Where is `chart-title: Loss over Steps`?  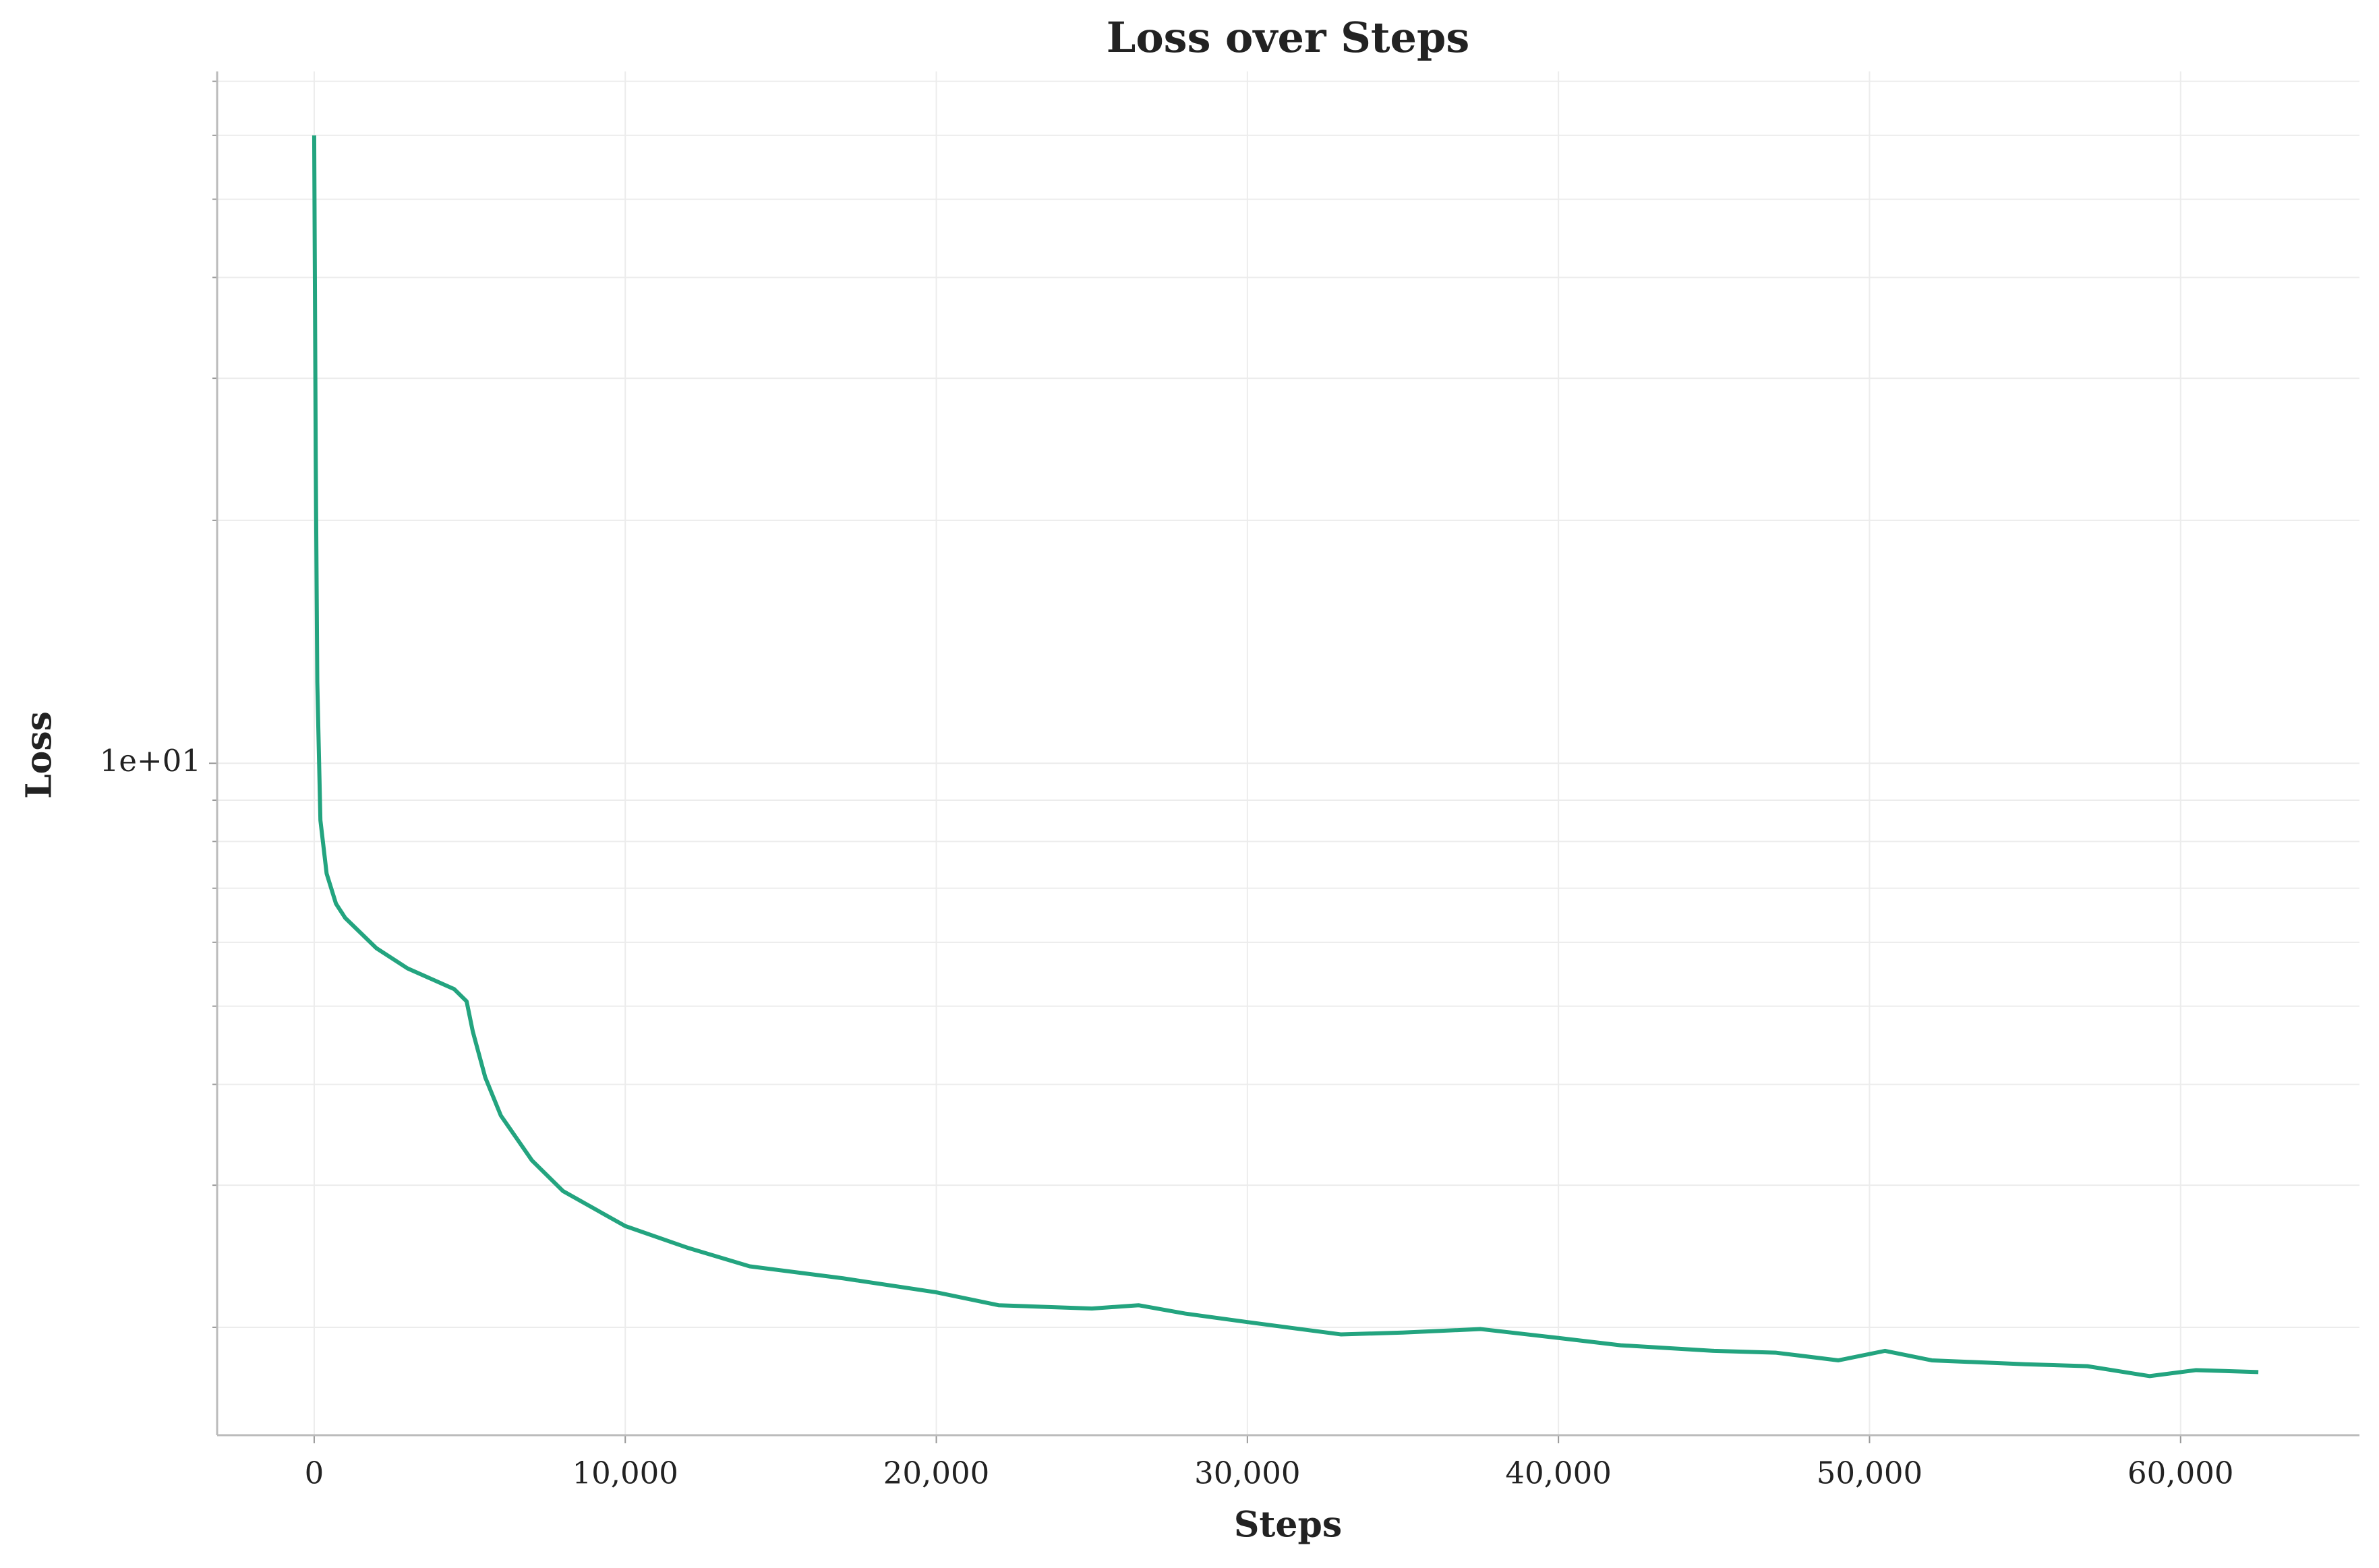
chart-title: Loss over Steps is located at coordinates (1288, 37).